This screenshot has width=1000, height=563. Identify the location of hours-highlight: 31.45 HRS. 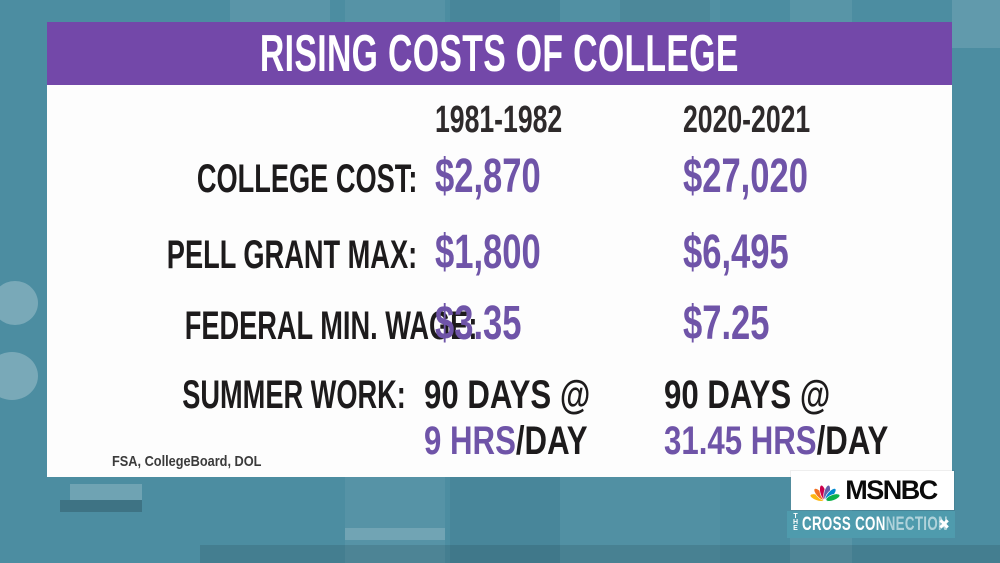
(741, 441).